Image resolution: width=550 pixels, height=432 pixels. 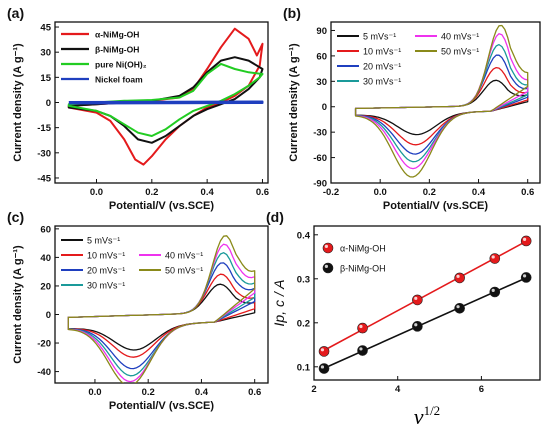 I want to click on legend-label-2: 20 mVs⁻¹, so click(x=382, y=67).